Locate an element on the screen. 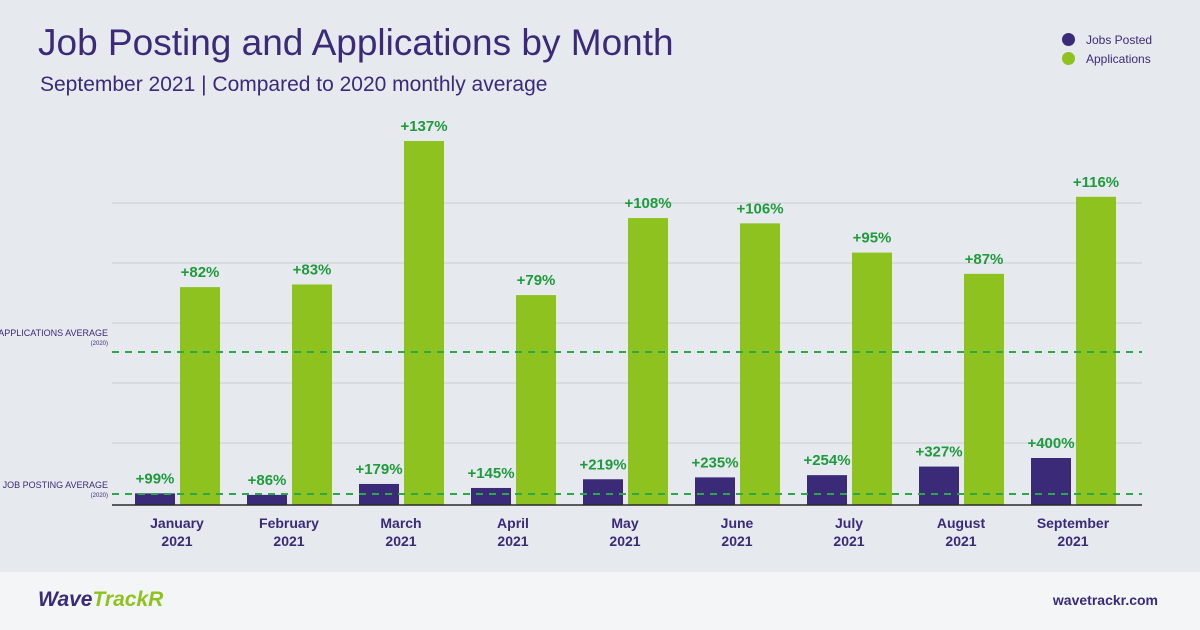 Image resolution: width=1200 pixels, height=630 pixels. legend-swatch-jobs-posted is located at coordinates (1068, 39).